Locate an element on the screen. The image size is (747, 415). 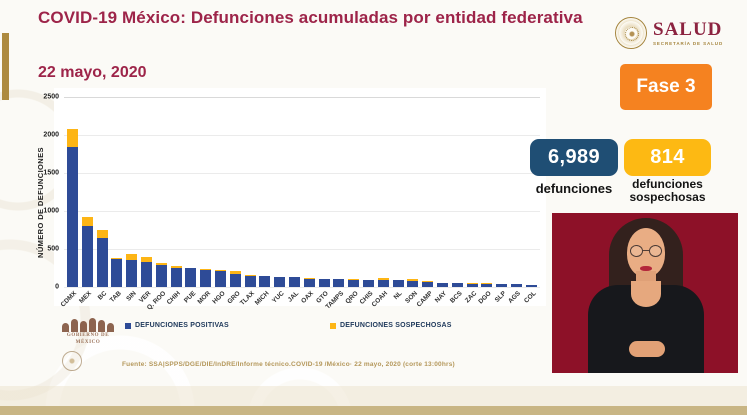
legend-swatch-sospechosas-icon is located at coordinates (333, 325).